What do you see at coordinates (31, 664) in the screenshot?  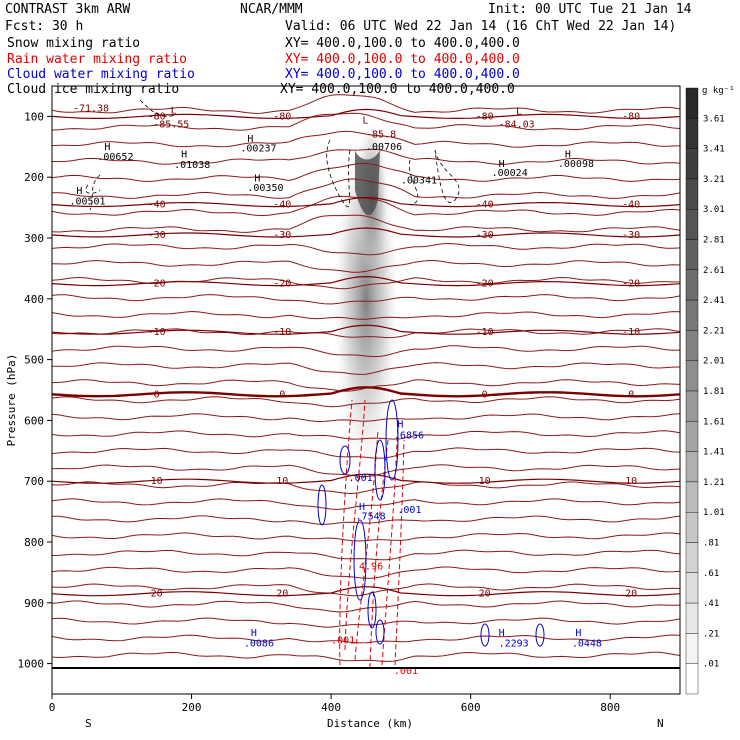 I see `y-tick-label-1000: 1000` at bounding box center [31, 664].